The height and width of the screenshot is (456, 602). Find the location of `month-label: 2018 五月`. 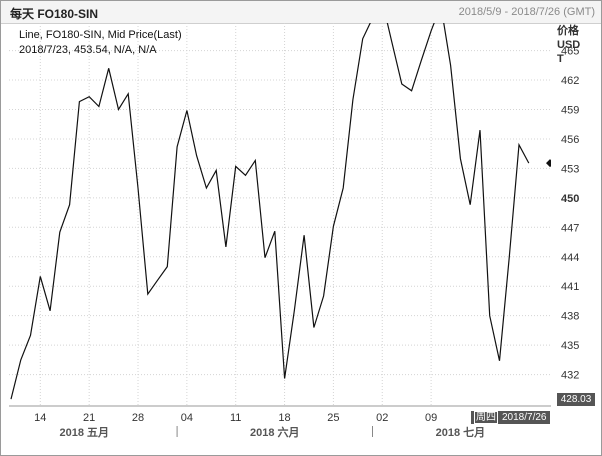

month-label: 2018 五月 is located at coordinates (85, 432).